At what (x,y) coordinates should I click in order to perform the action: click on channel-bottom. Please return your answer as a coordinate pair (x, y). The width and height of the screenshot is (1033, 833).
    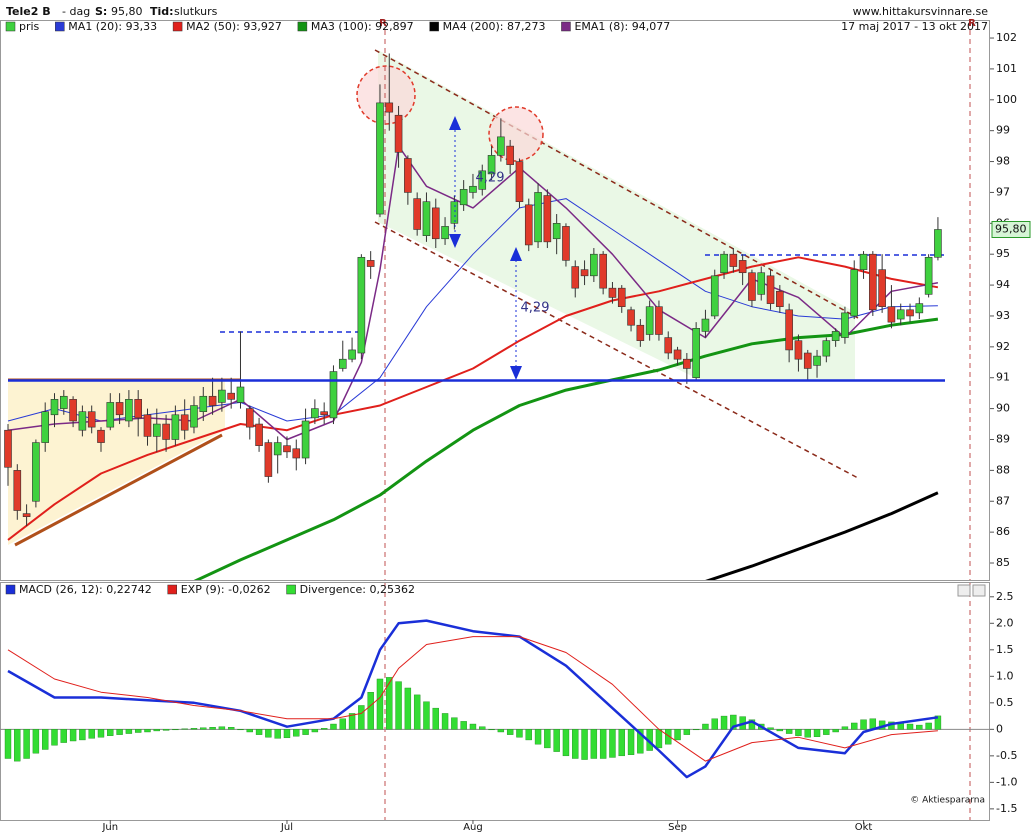
    Looking at the image, I should click on (616, 350).